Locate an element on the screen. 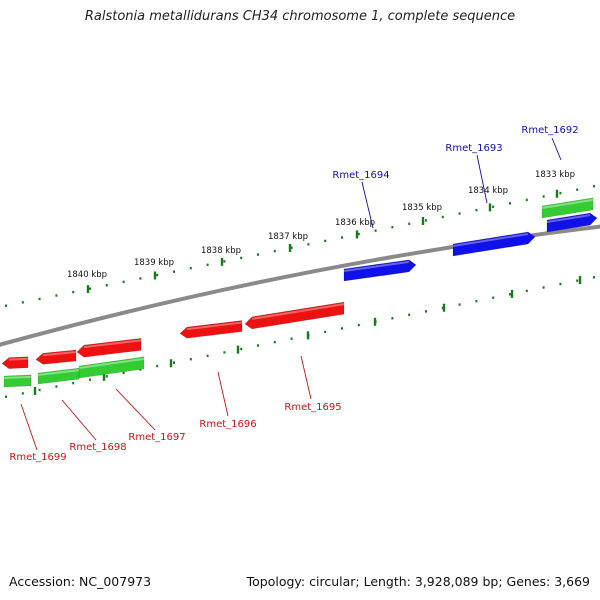 The height and width of the screenshot is (600, 600). ruler-label: 1840 kbp is located at coordinates (87, 275).